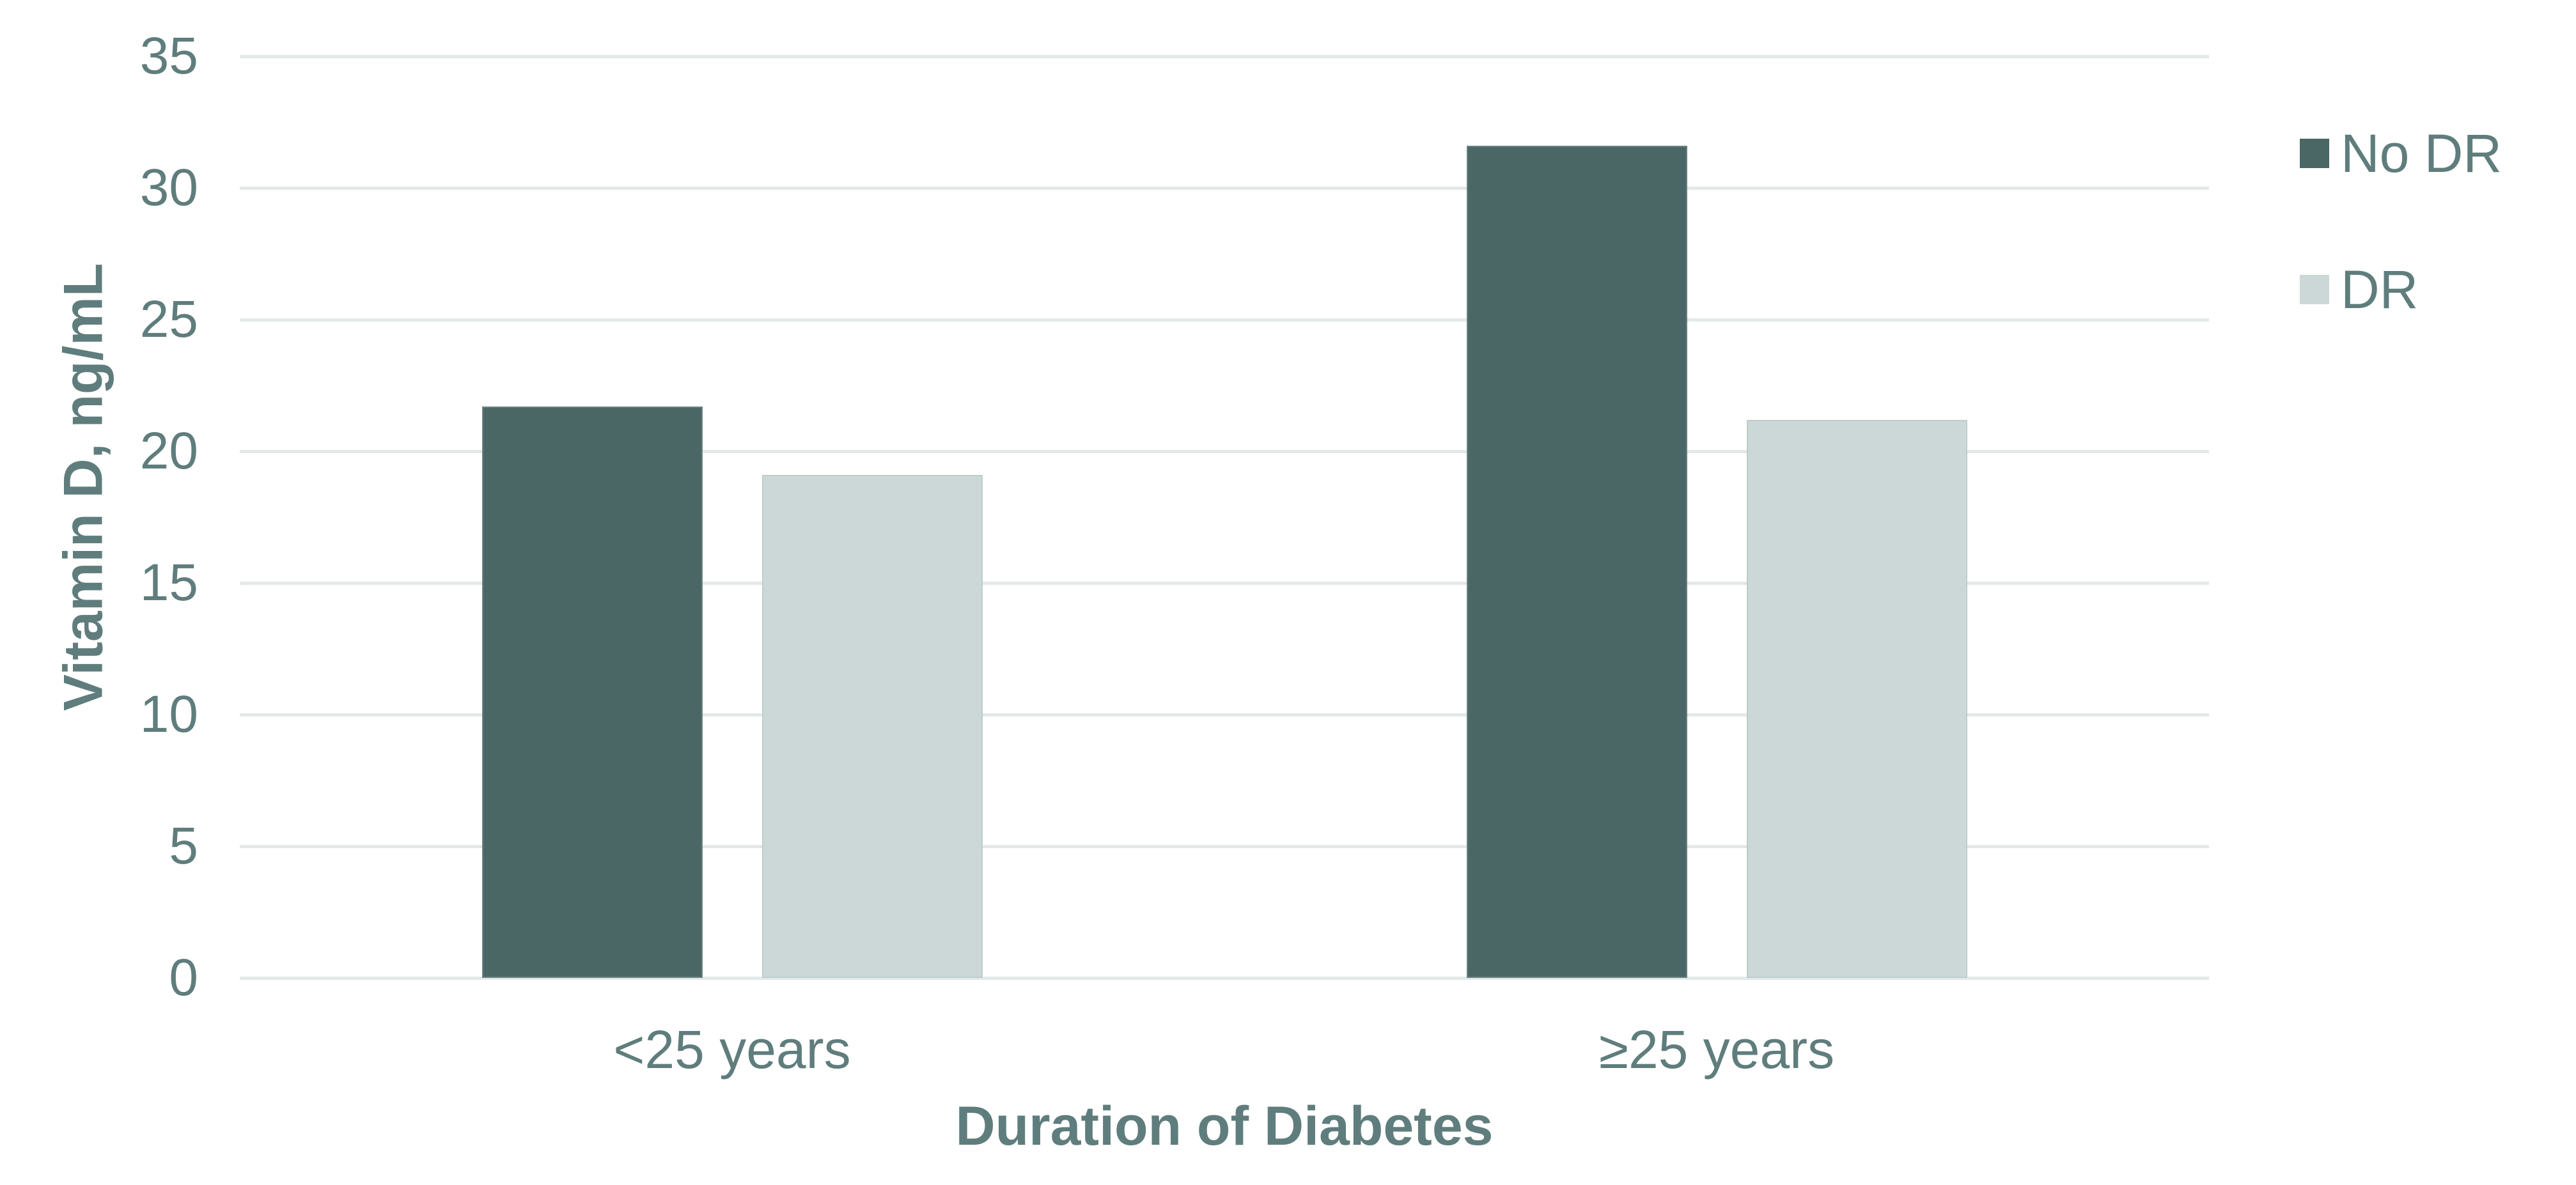 The height and width of the screenshot is (1185, 2576). Describe the element at coordinates (1224, 1126) in the screenshot. I see `x-axis-title: Duration of Diabetes` at that location.